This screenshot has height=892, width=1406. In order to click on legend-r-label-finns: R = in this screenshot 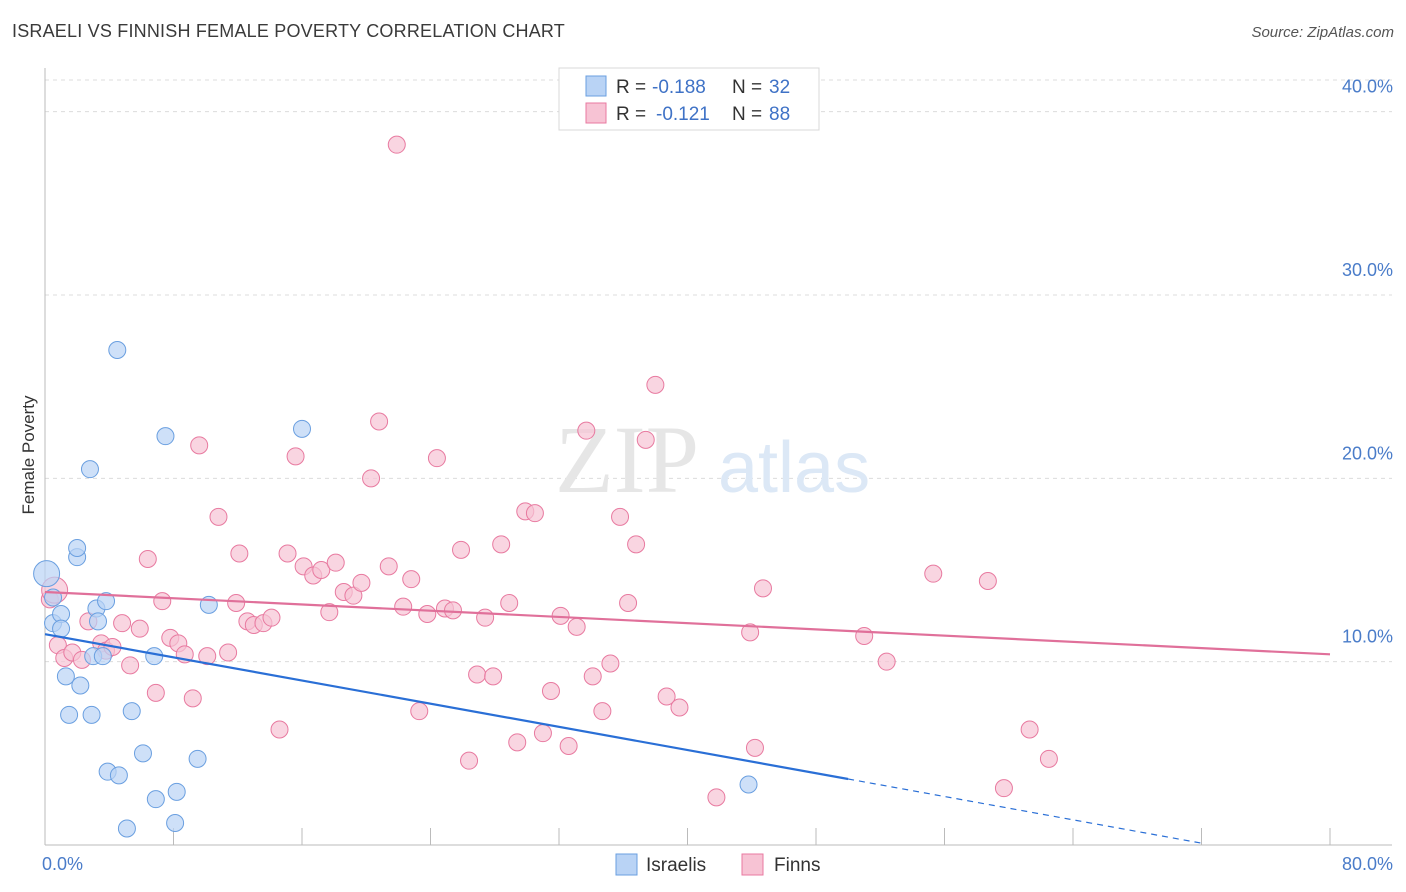, I will do `click(631, 114)`.